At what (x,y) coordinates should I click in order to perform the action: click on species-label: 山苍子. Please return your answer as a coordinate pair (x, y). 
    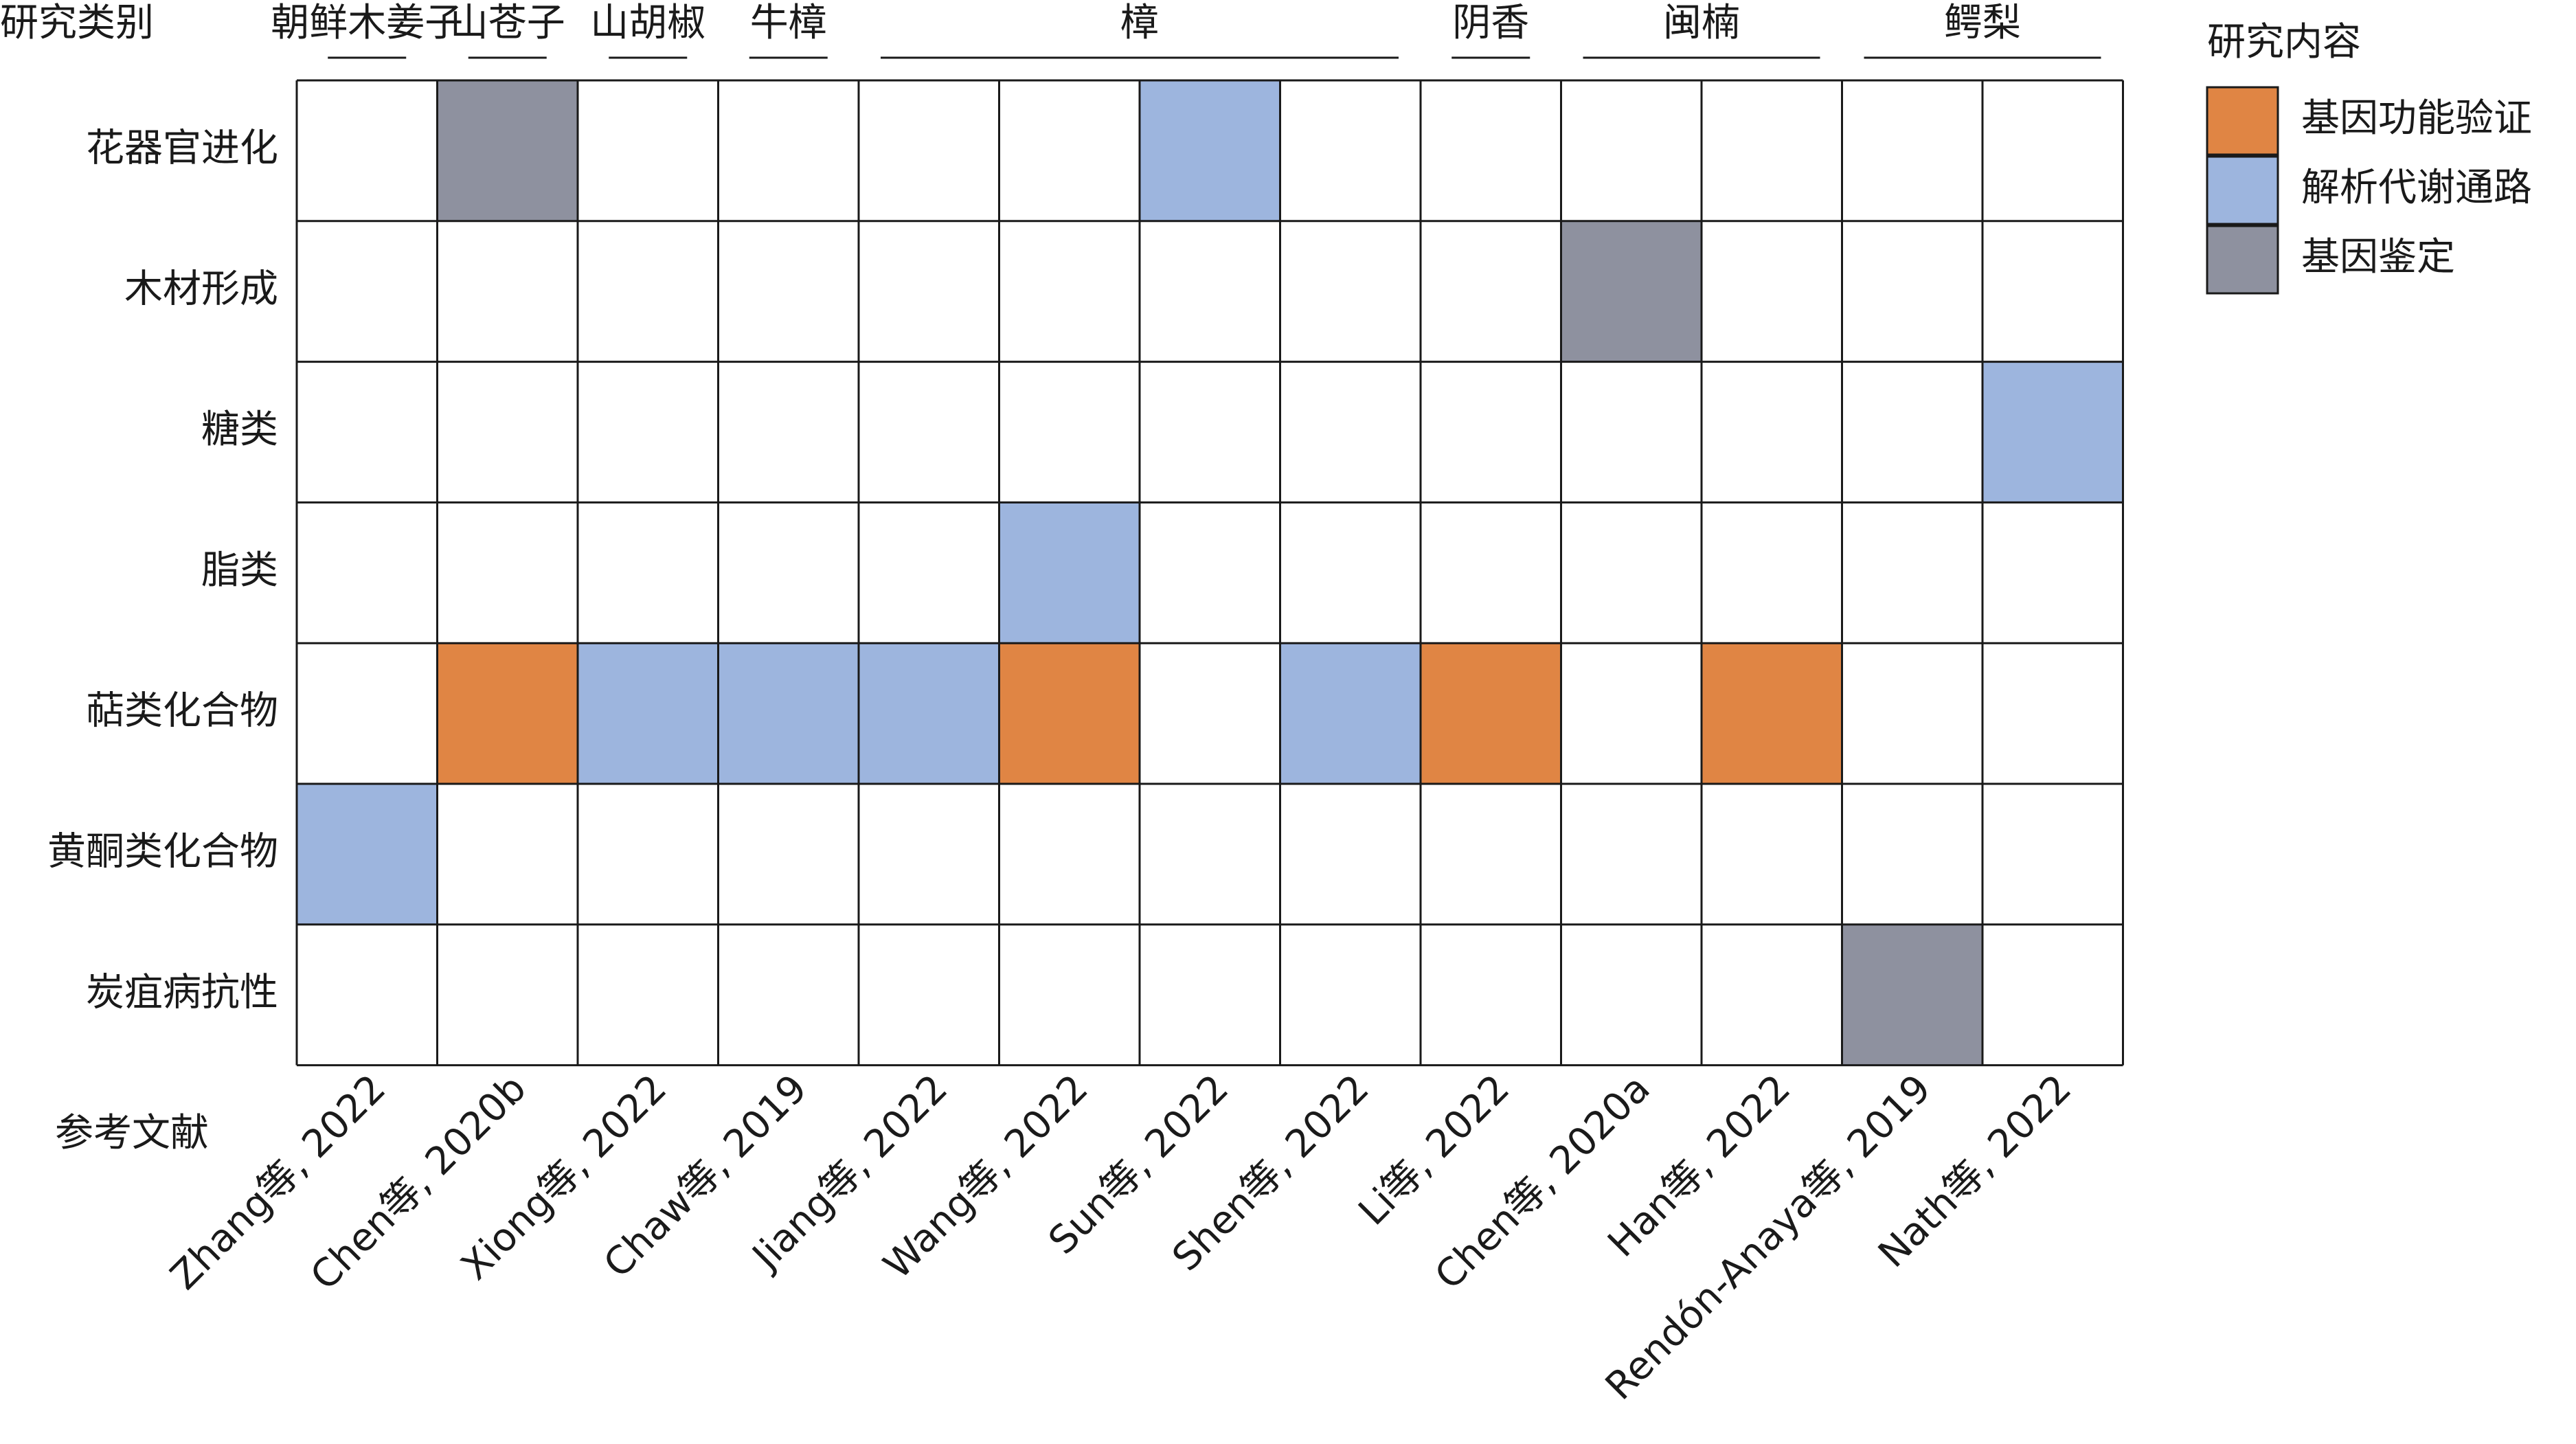
    Looking at the image, I should click on (507, 23).